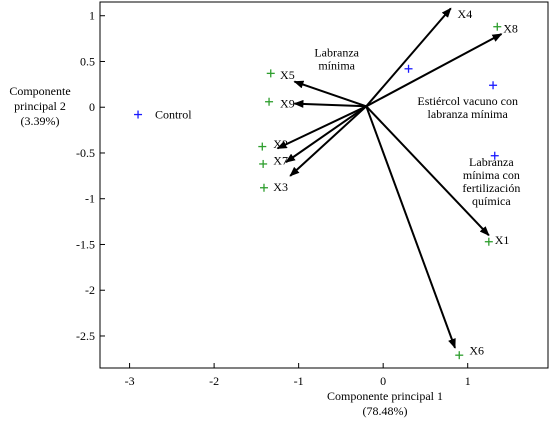 The height and width of the screenshot is (426, 551). Describe the element at coordinates (40, 121) in the screenshot. I see `y-axis-variance: (3.39%)` at that location.